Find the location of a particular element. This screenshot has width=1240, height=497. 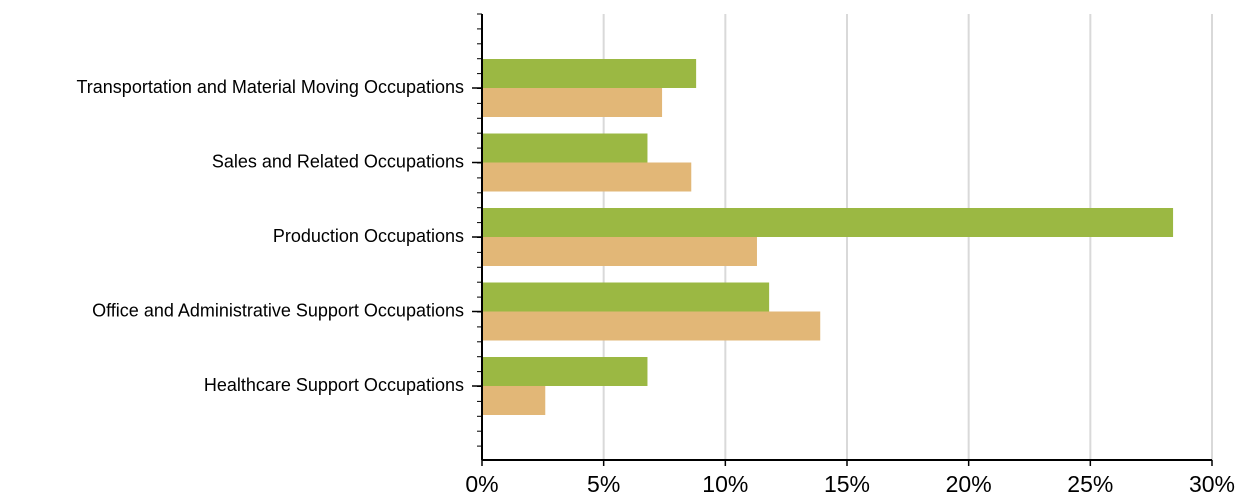

x-tick-label: 15% is located at coordinates (847, 484).